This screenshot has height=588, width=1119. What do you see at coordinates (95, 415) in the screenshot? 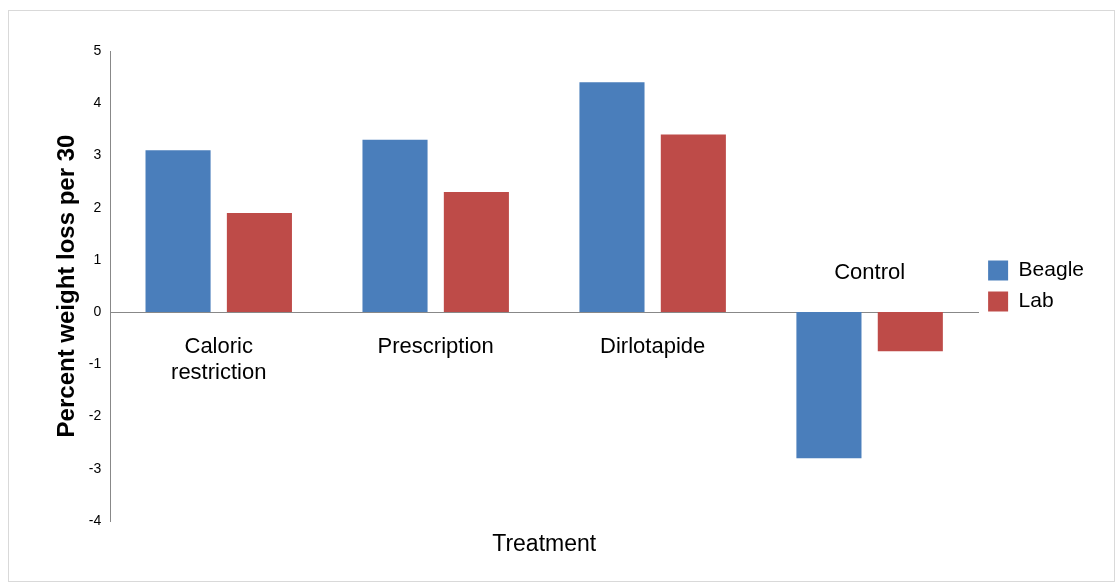
I see `y-tick-label: -2` at bounding box center [95, 415].